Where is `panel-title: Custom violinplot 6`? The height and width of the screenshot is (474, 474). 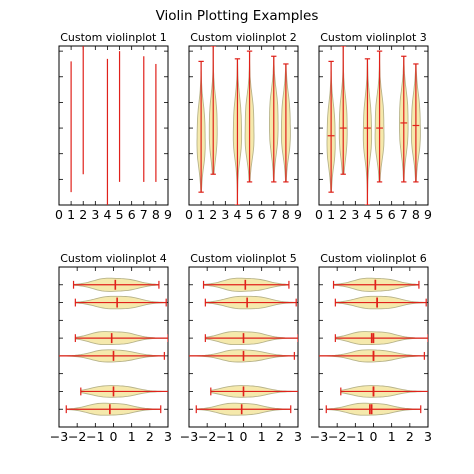
panel-title: Custom violinplot 6 is located at coordinates (373, 258).